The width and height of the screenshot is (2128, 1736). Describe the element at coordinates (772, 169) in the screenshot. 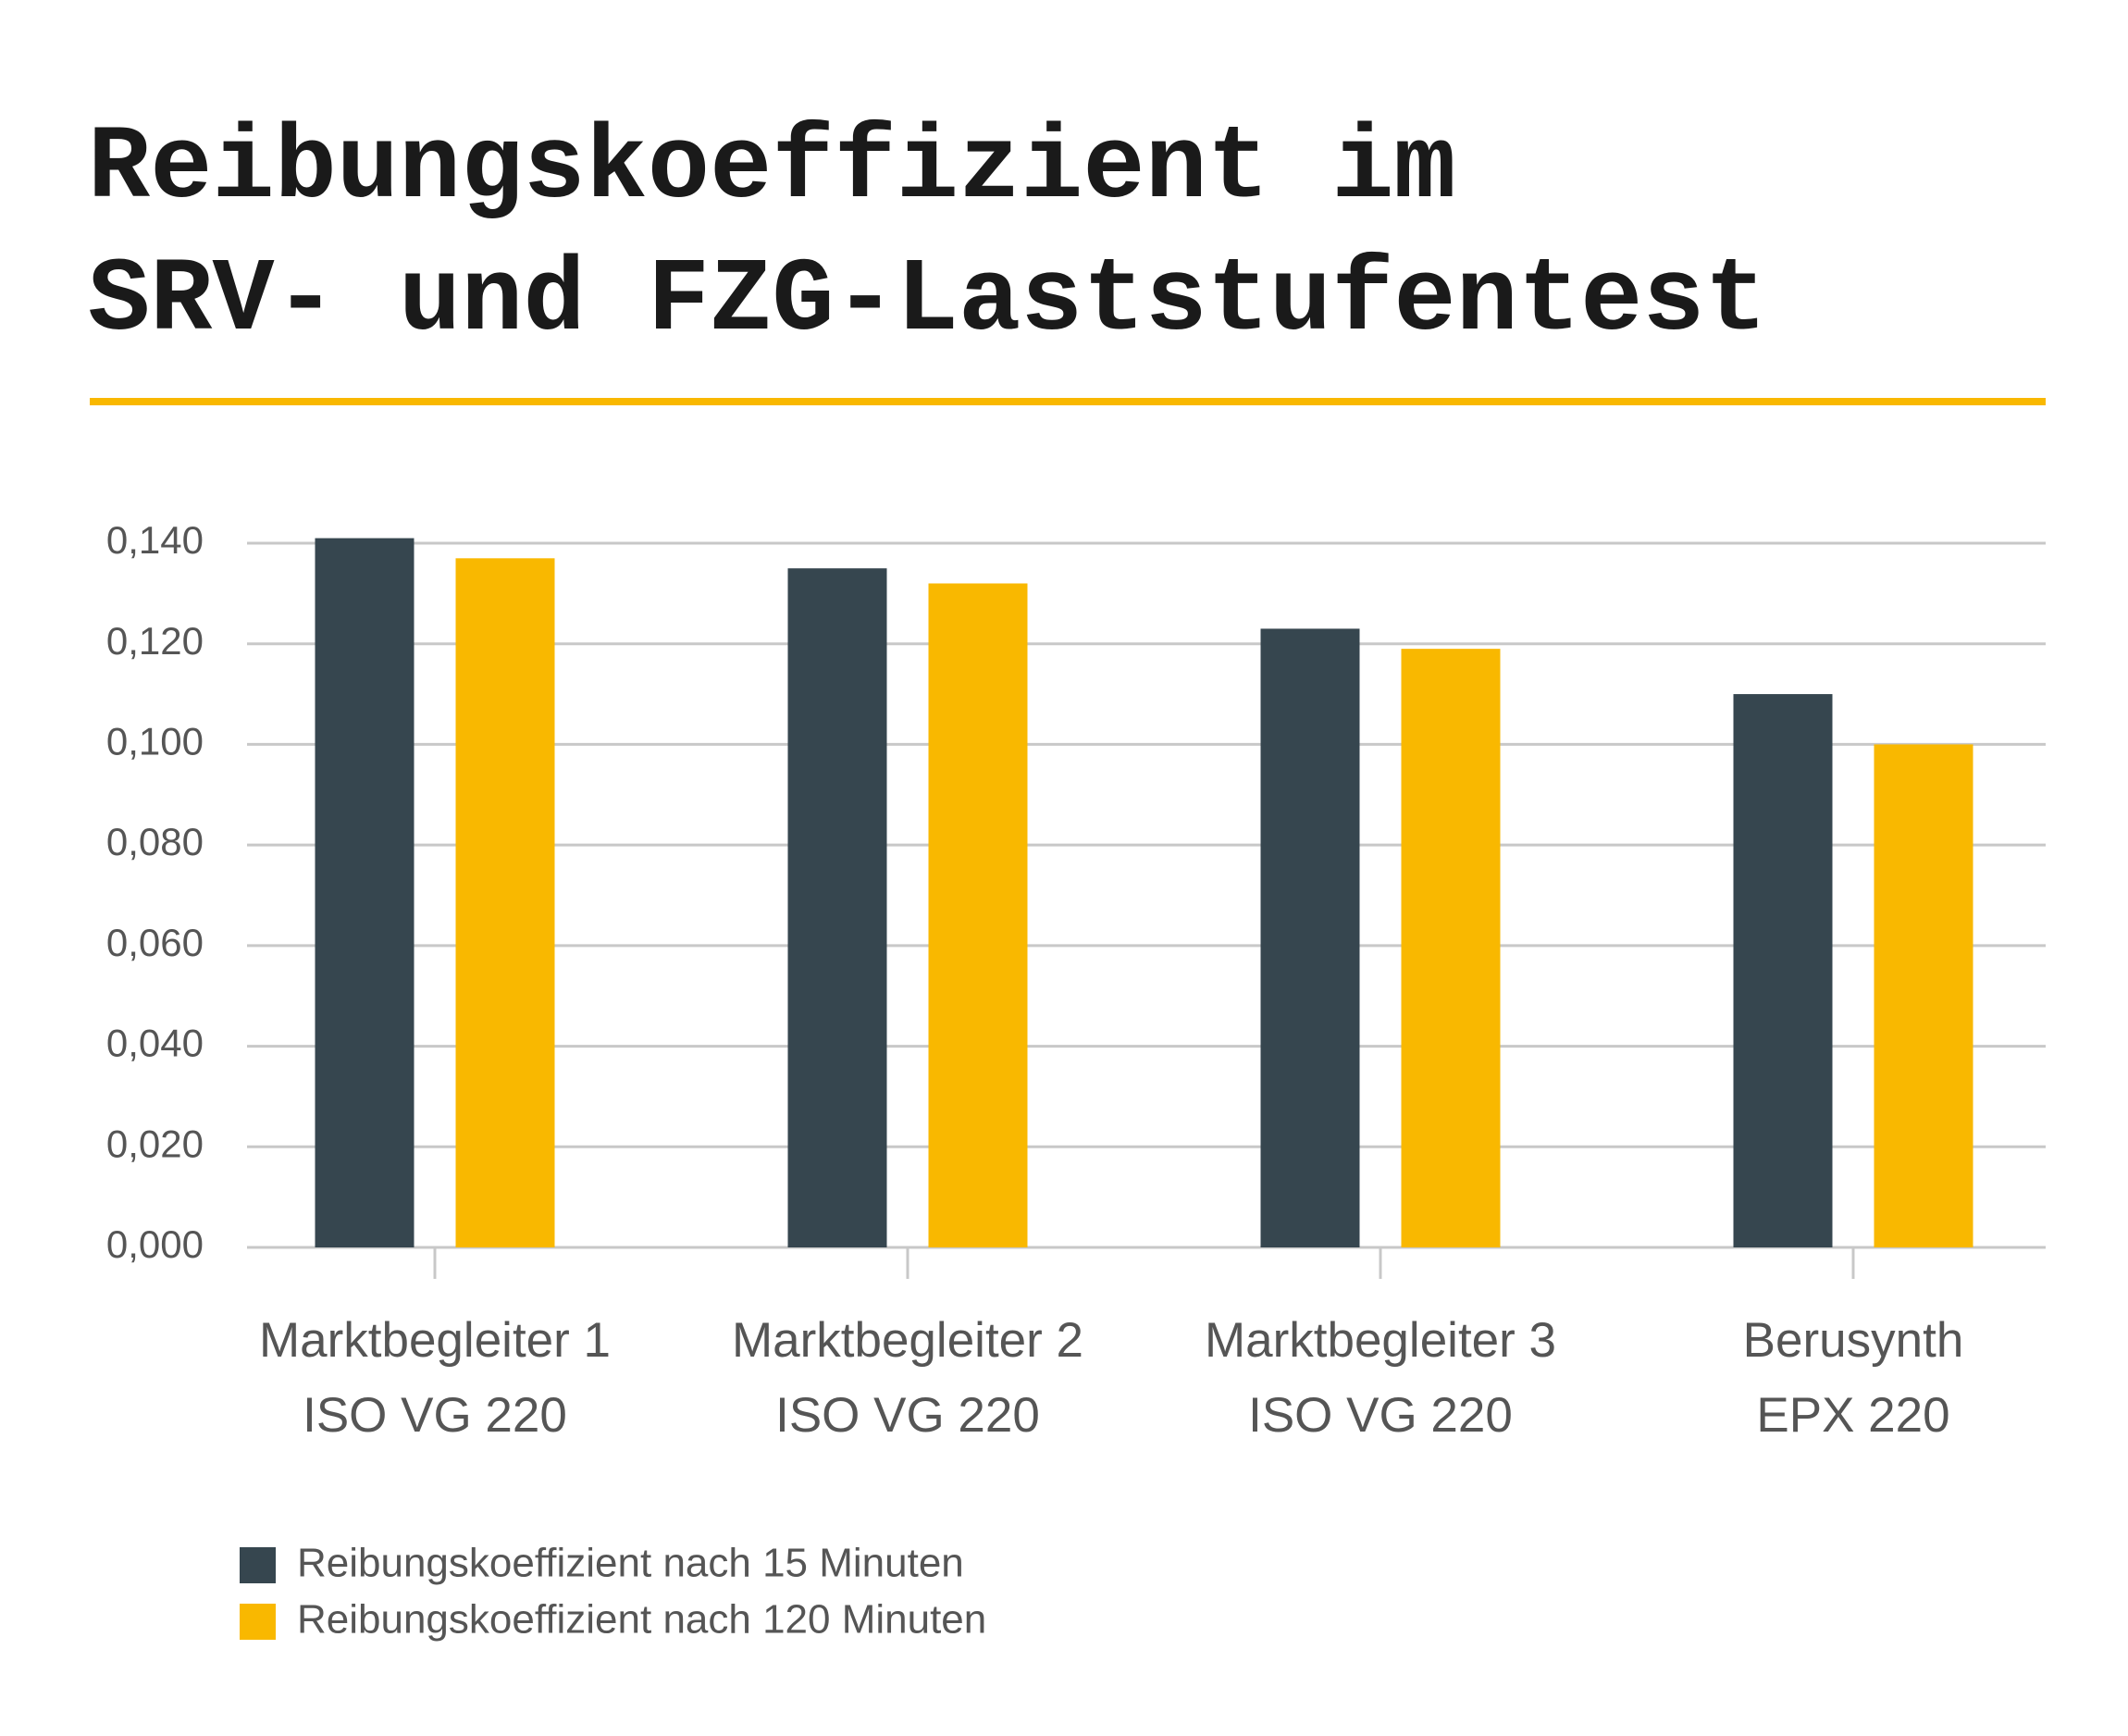

I see `chart-title: Reibungskoeffizient im` at that location.